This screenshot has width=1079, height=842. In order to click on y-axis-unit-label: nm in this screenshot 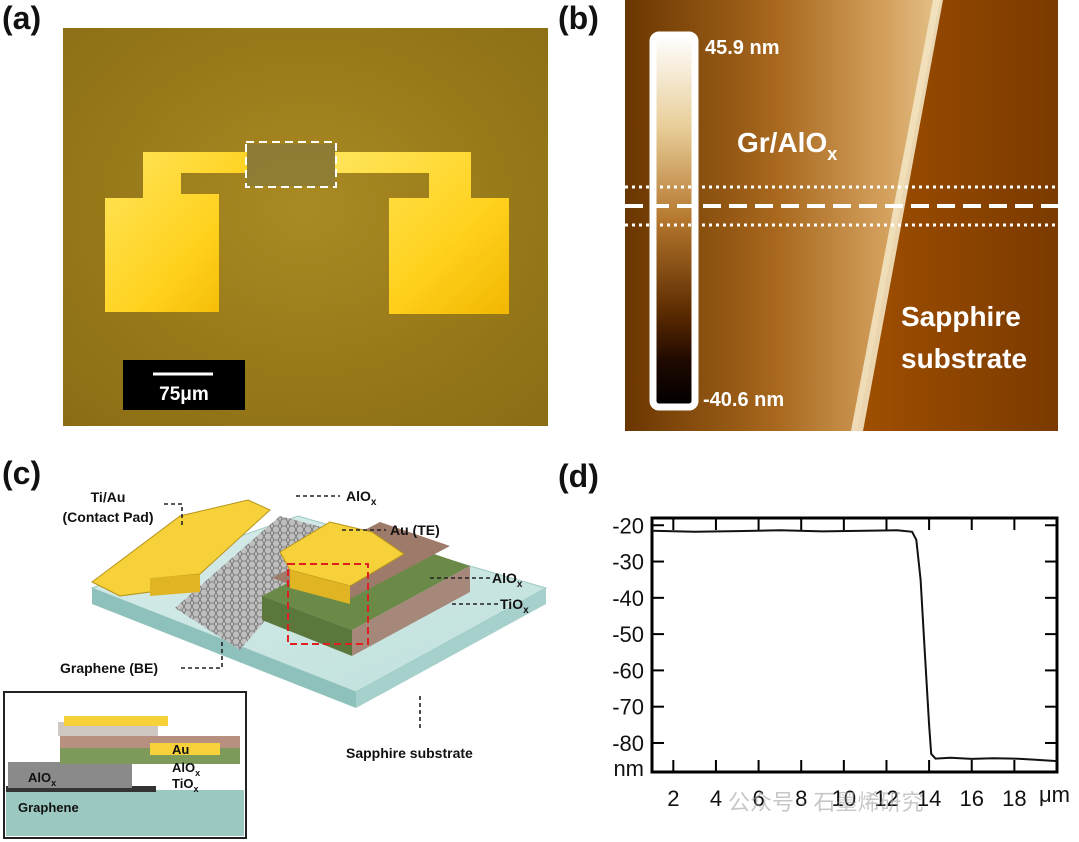, I will do `click(628, 768)`.